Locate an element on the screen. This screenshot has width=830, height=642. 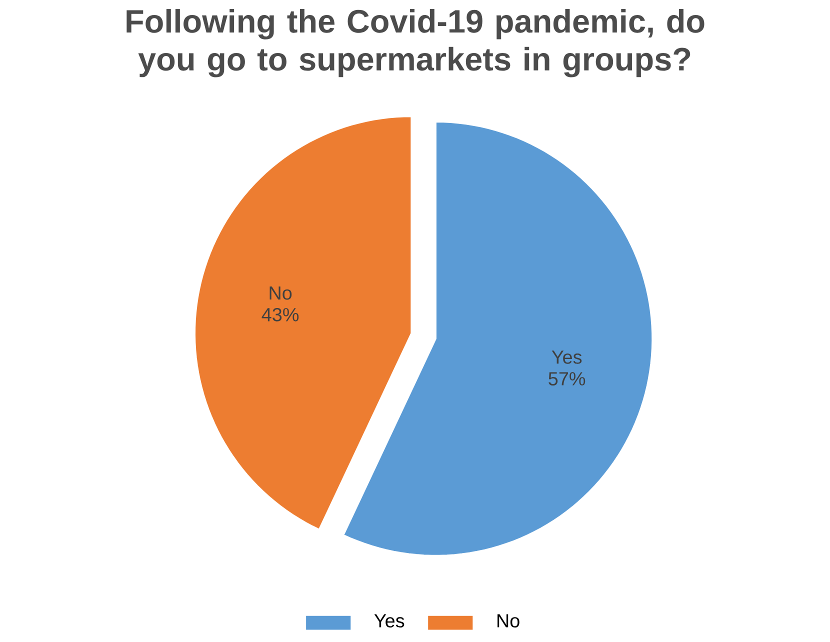
legend-label: Yes is located at coordinates (389, 621).